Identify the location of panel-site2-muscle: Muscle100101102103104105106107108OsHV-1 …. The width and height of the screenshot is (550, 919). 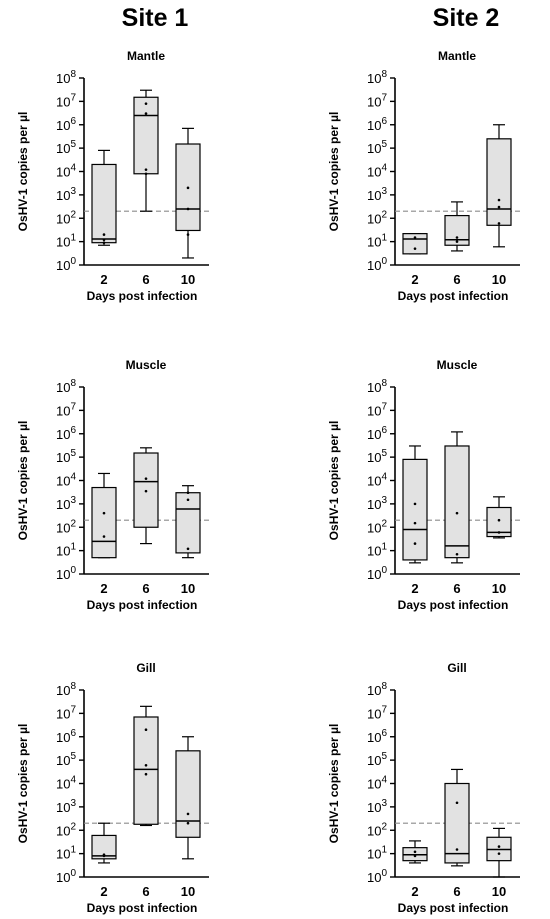
(423, 485).